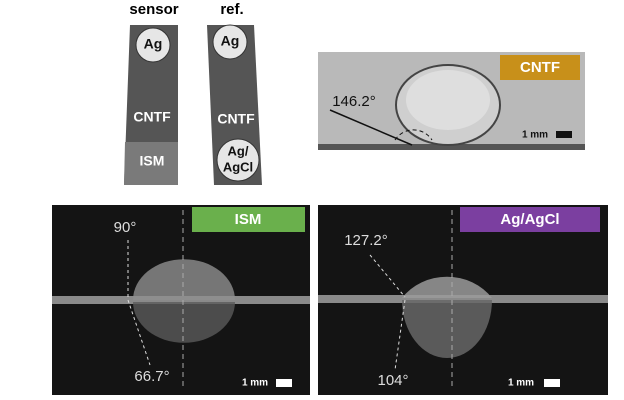  Describe the element at coordinates (540, 67) in the screenshot. I see `panel-label: CNTF` at that location.